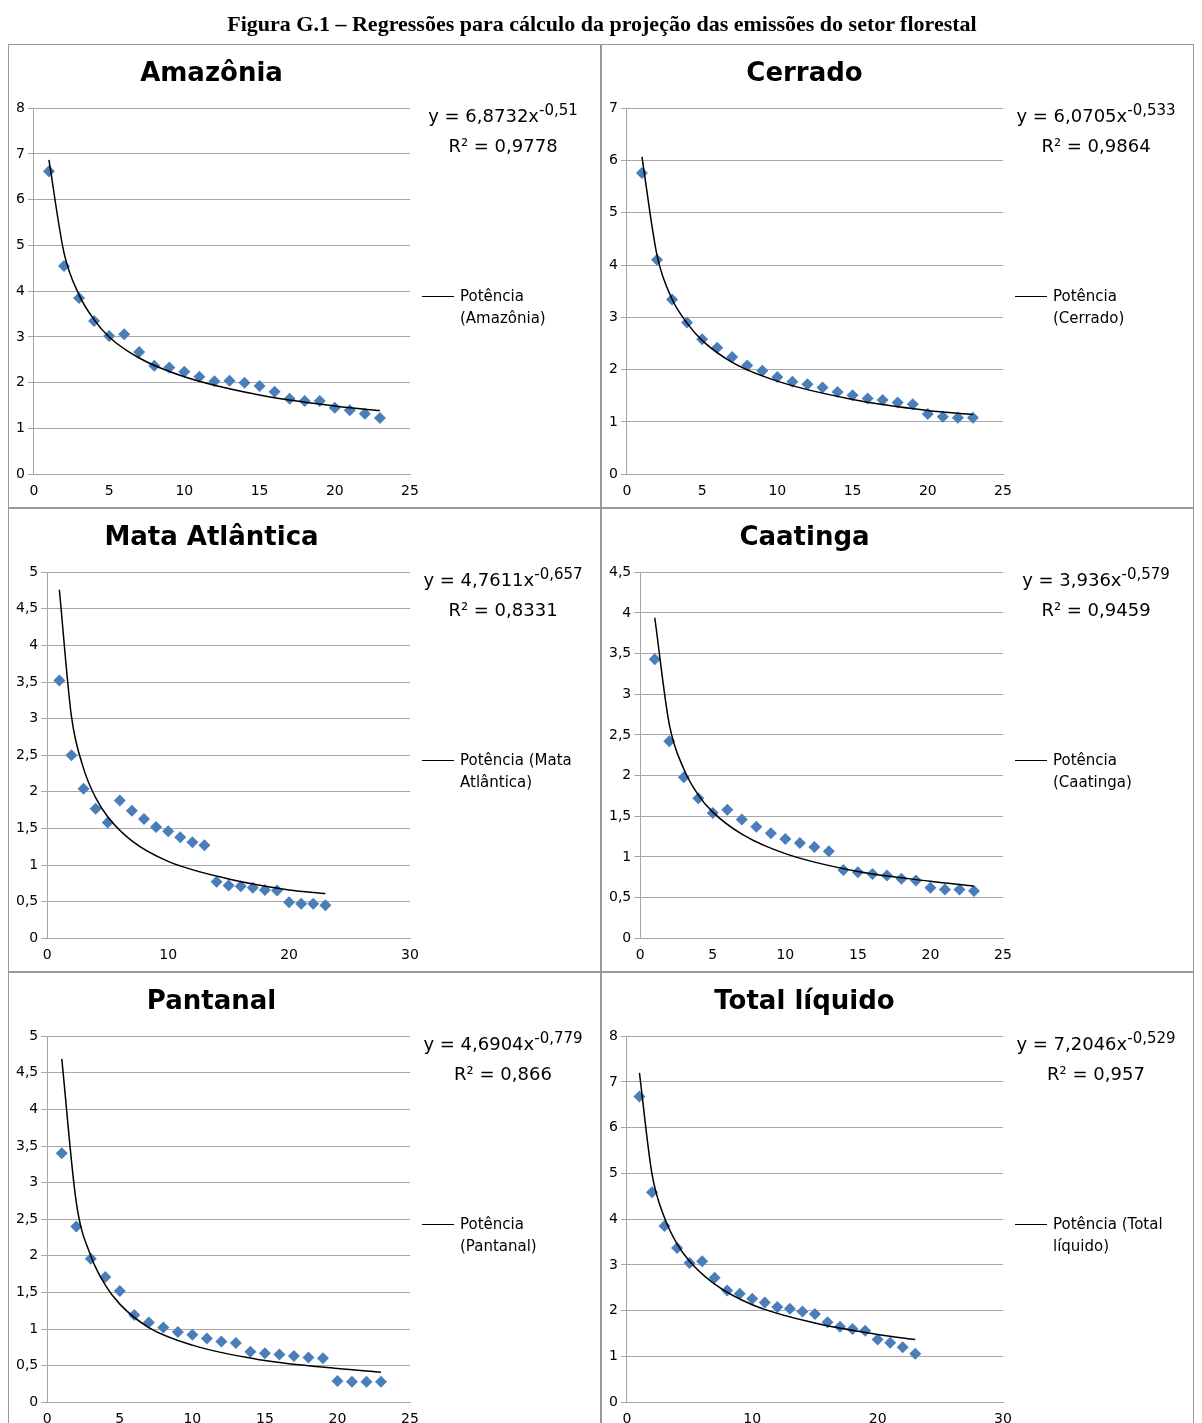 This screenshot has height=1423, width=1202. Describe the element at coordinates (620, 896) in the screenshot. I see `y-tick-label: 0,5` at that location.